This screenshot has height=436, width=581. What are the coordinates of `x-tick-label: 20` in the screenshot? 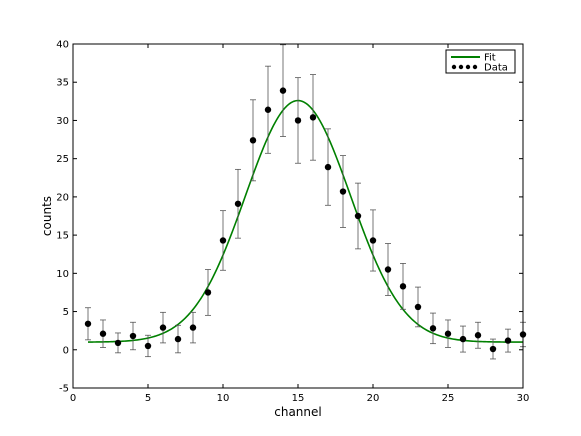 It's located at (373, 398).